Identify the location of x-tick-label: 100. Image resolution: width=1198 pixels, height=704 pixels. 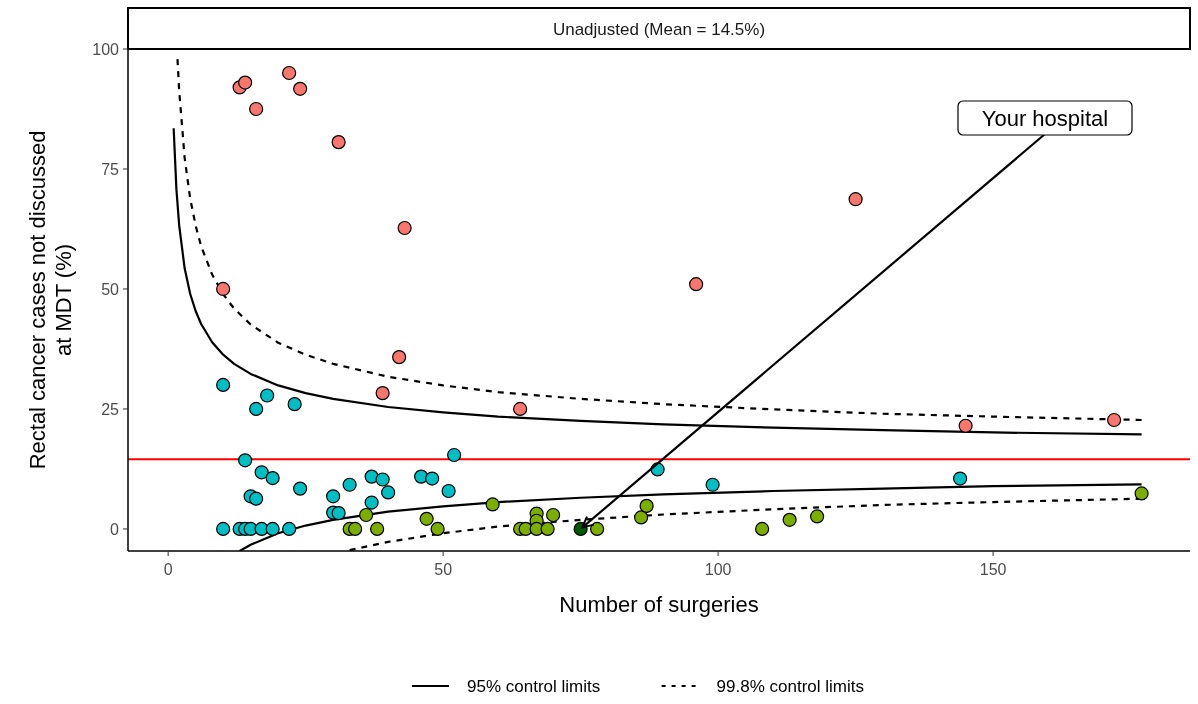
(718, 569).